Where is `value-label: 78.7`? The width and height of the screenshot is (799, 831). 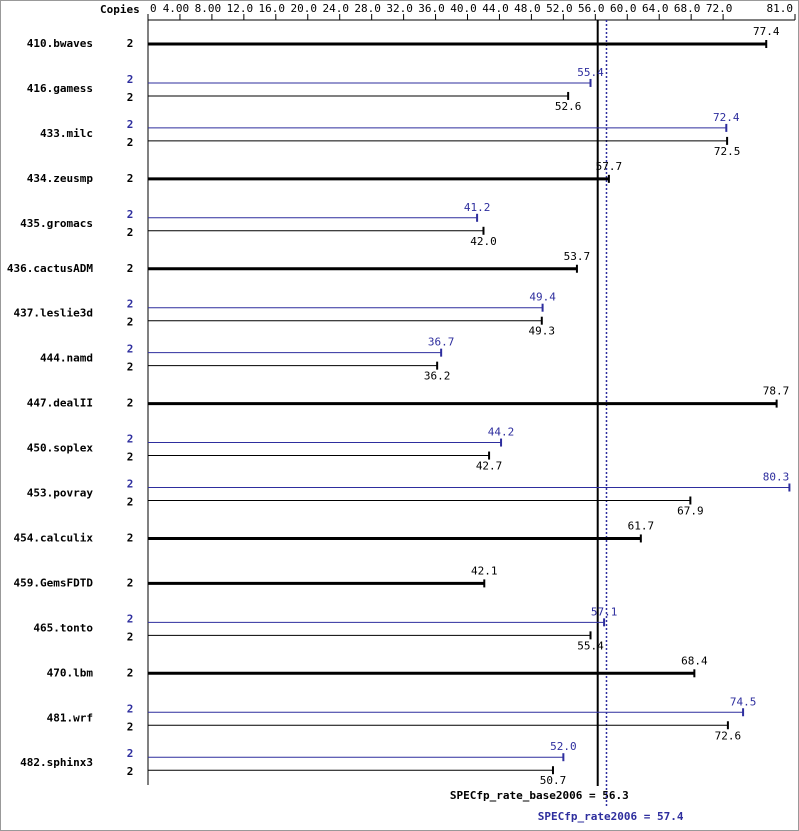 value-label: 78.7 is located at coordinates (776, 391).